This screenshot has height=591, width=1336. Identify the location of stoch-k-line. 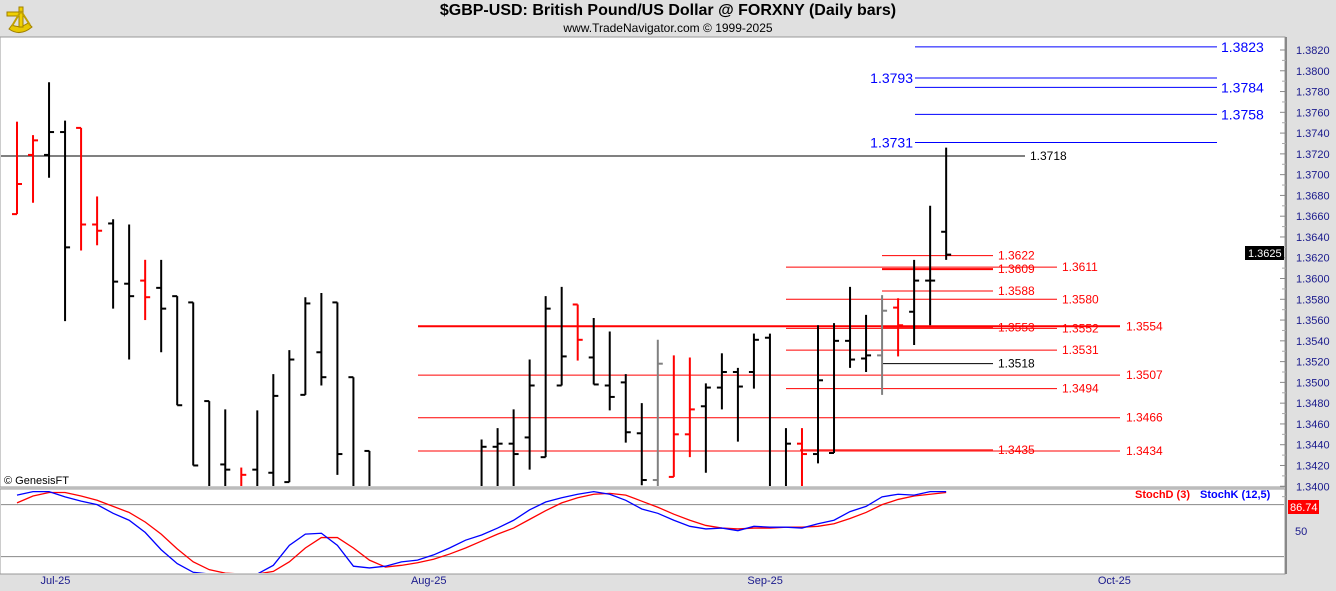
(481, 531).